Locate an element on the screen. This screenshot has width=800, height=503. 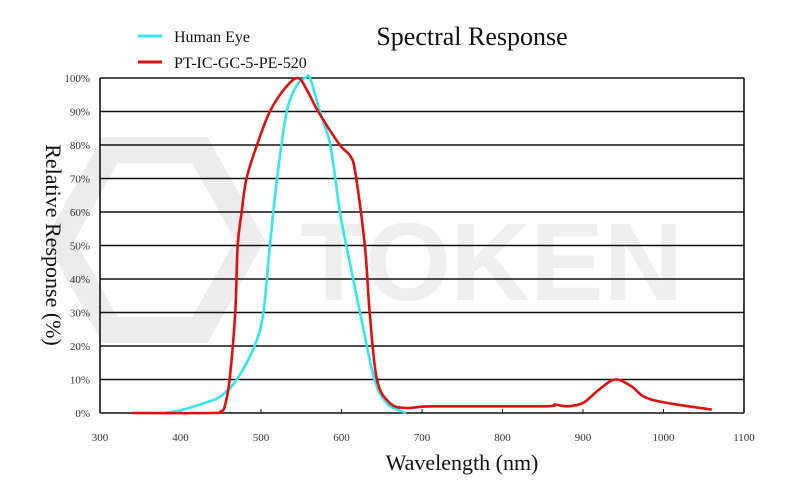
watermark-text: TOKEN is located at coordinates (491, 262).